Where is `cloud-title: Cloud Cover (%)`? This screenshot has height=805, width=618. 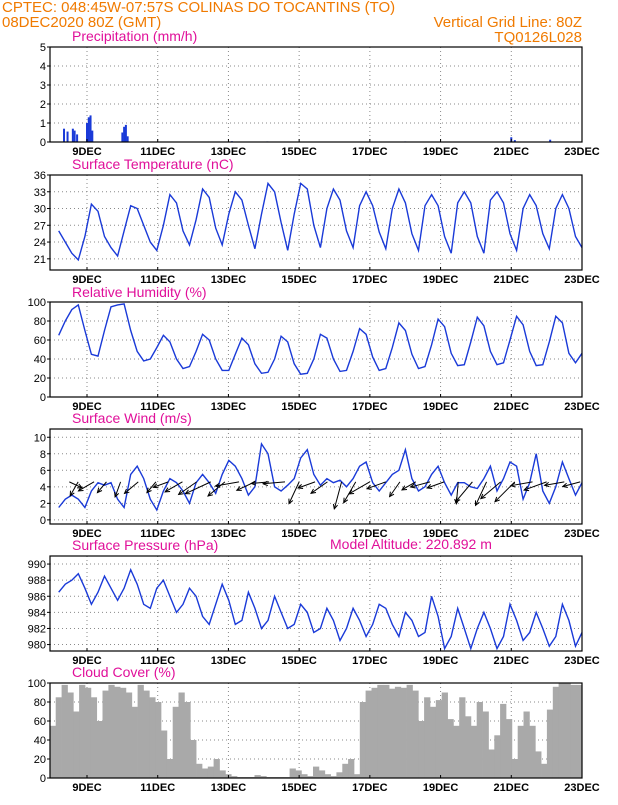
cloud-title: Cloud Cover (%) is located at coordinates (123, 672).